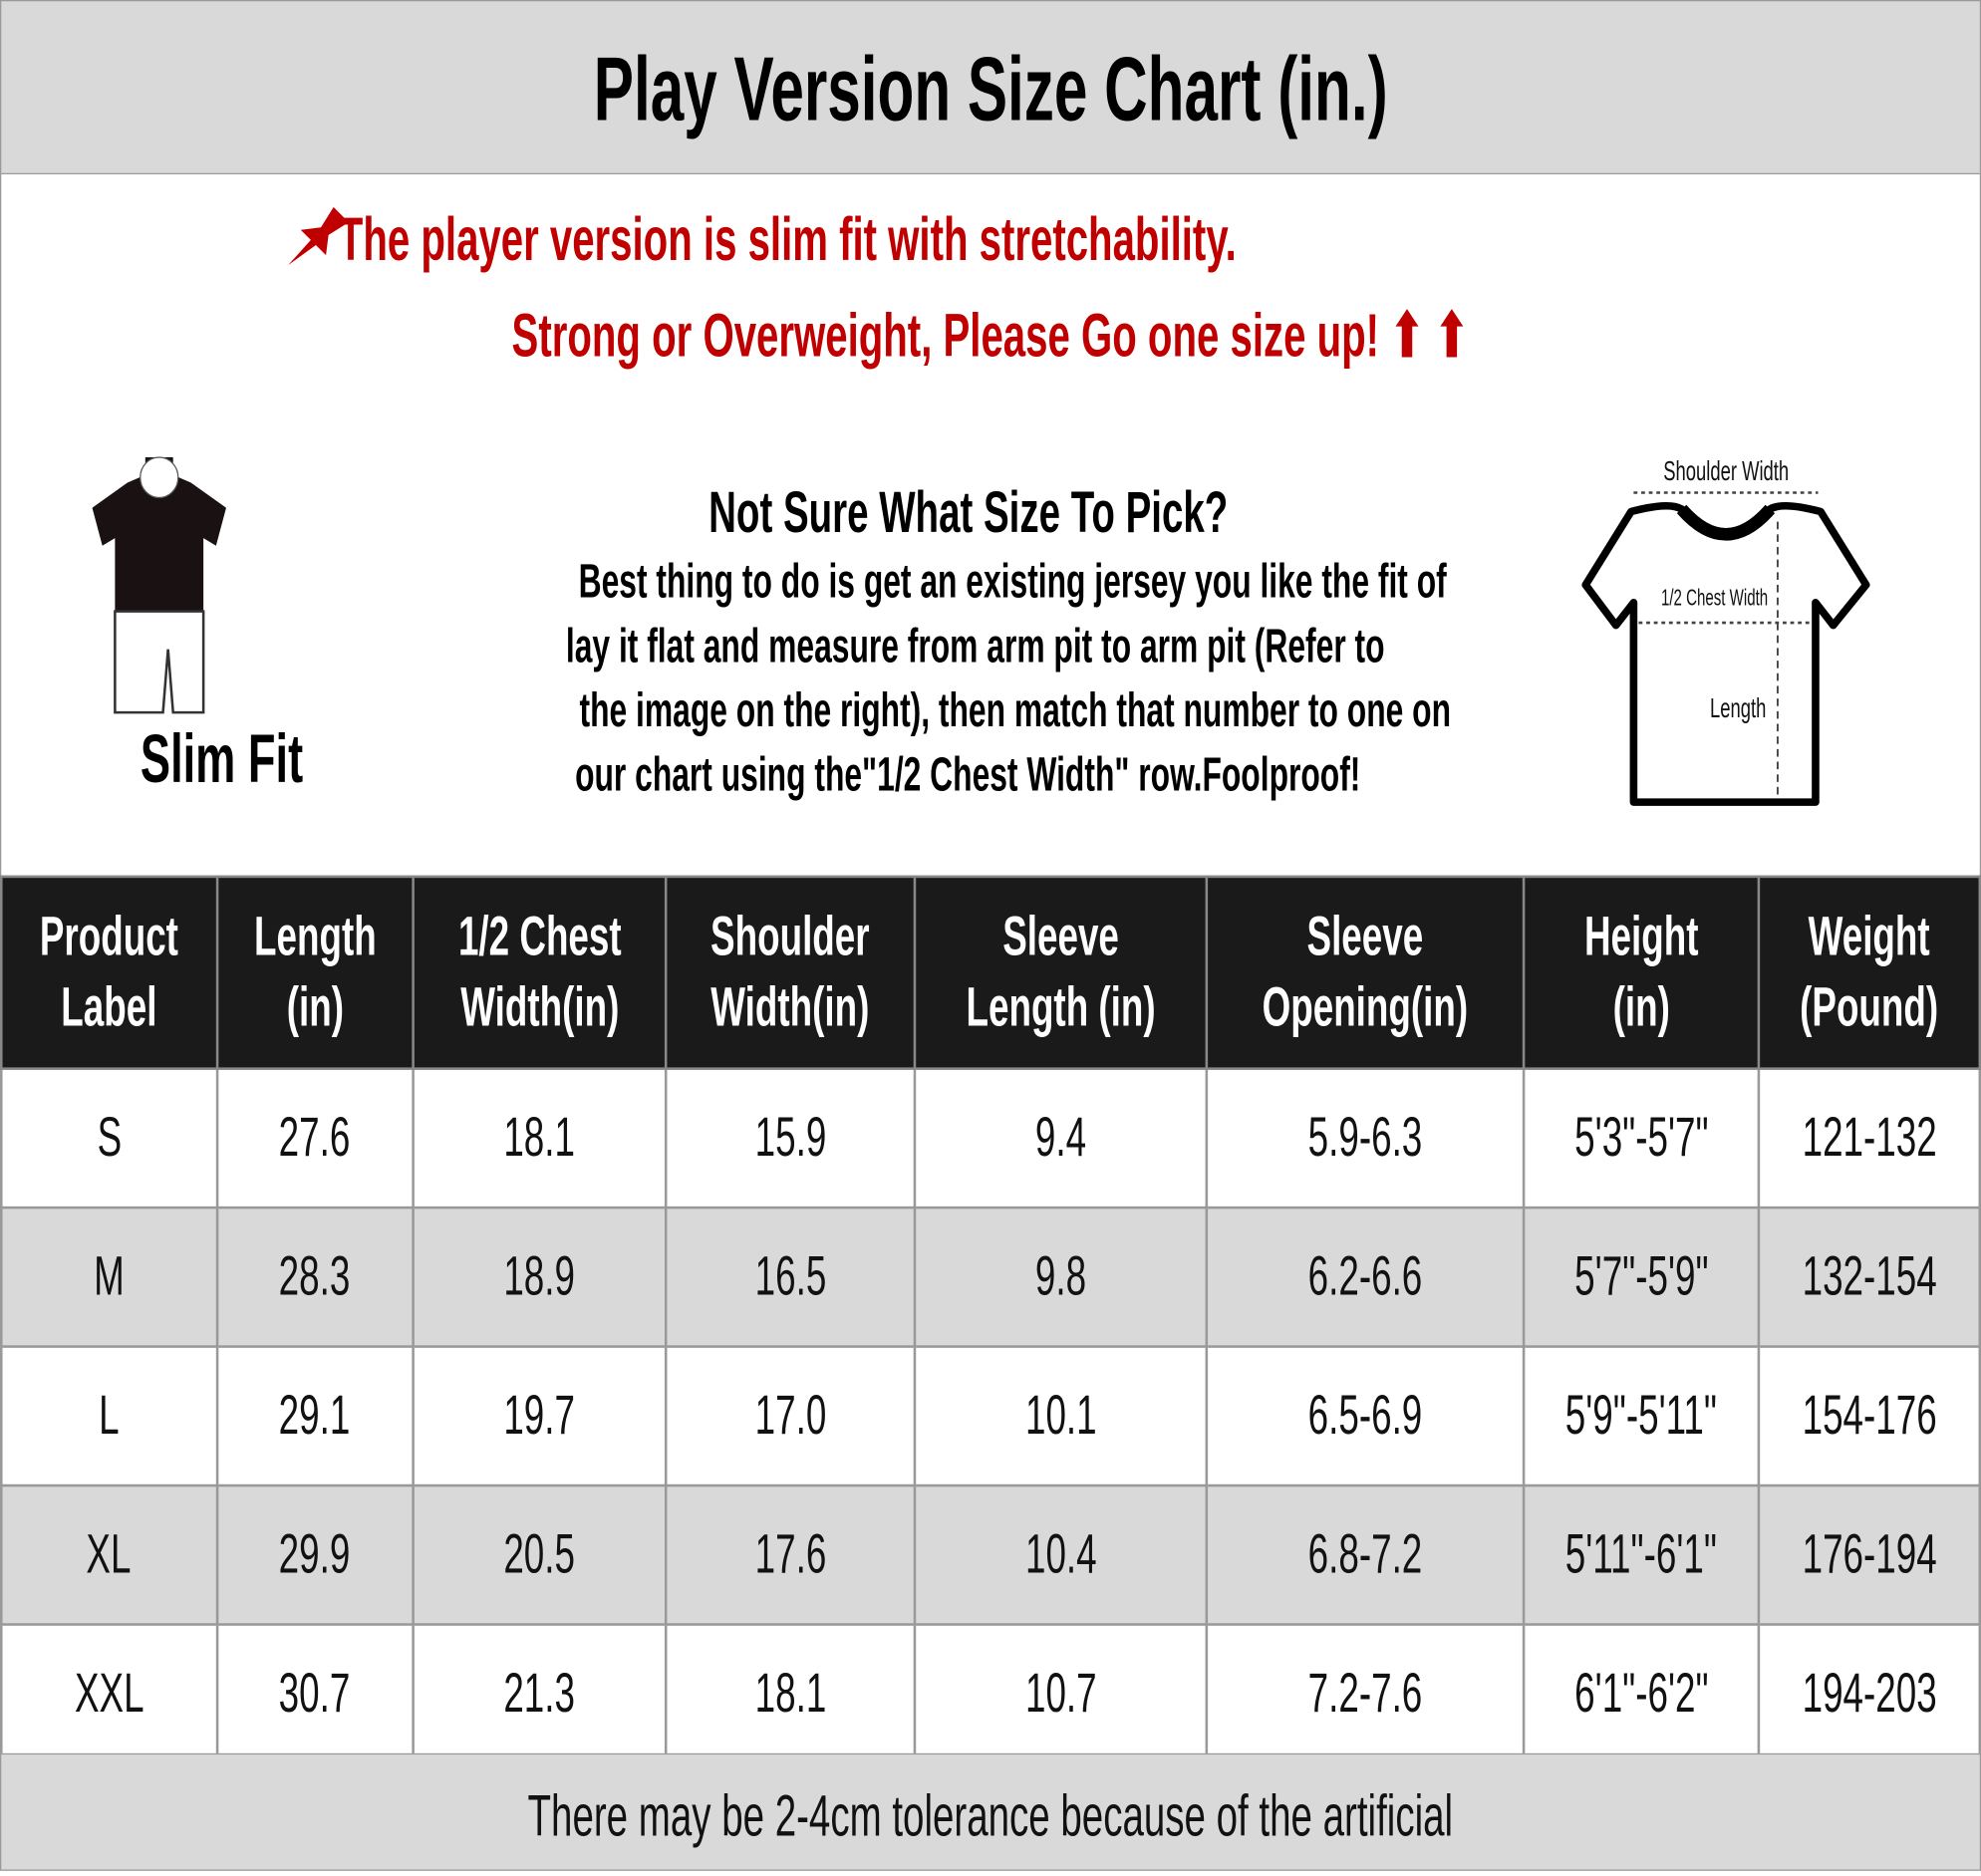 The image size is (1981, 1876). What do you see at coordinates (109, 1277) in the screenshot?
I see `cell-text: M` at bounding box center [109, 1277].